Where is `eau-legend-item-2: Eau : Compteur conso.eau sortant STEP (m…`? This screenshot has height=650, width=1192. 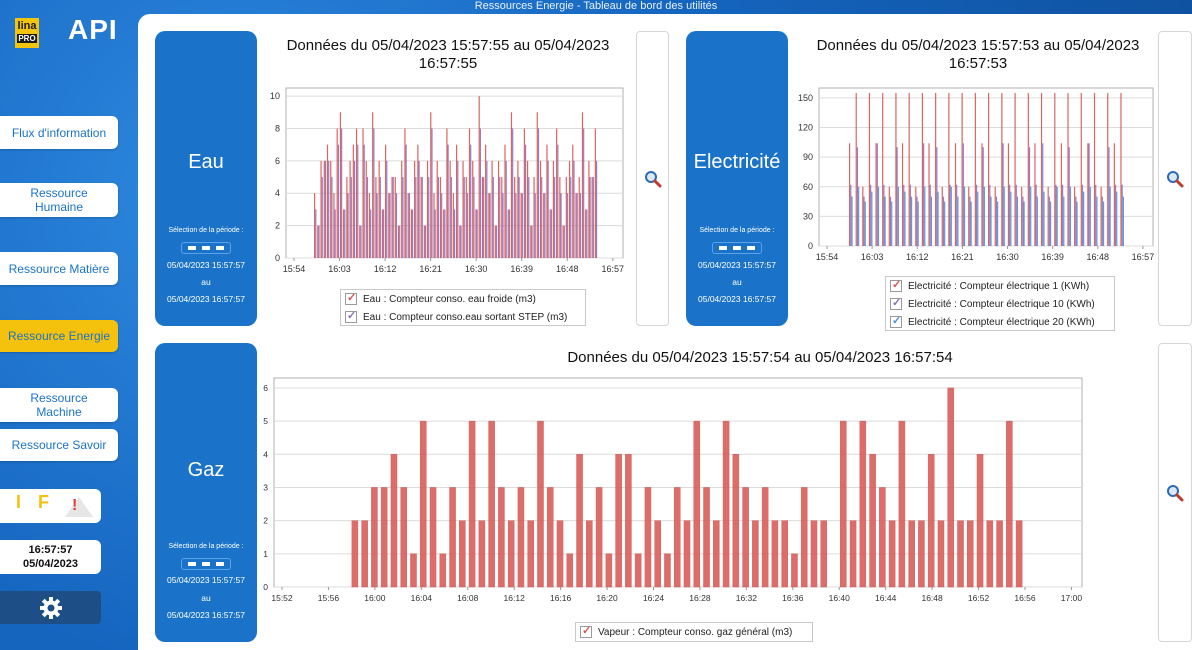
eau-legend-item-2: Eau : Compteur conso.eau sortant STEP (m… is located at coordinates (463, 317).